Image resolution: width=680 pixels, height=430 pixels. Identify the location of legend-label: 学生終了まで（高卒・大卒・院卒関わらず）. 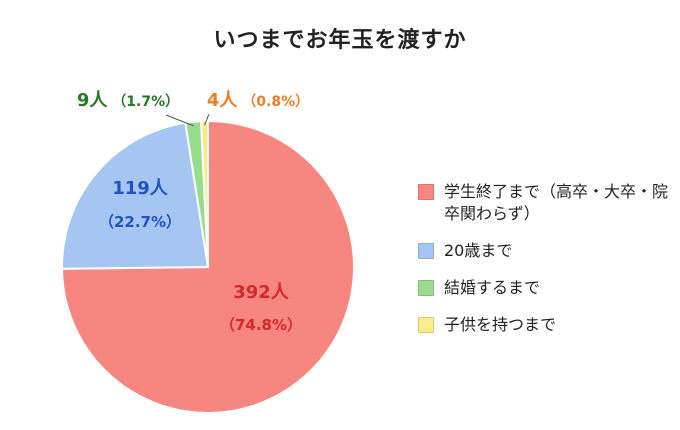
(556, 202).